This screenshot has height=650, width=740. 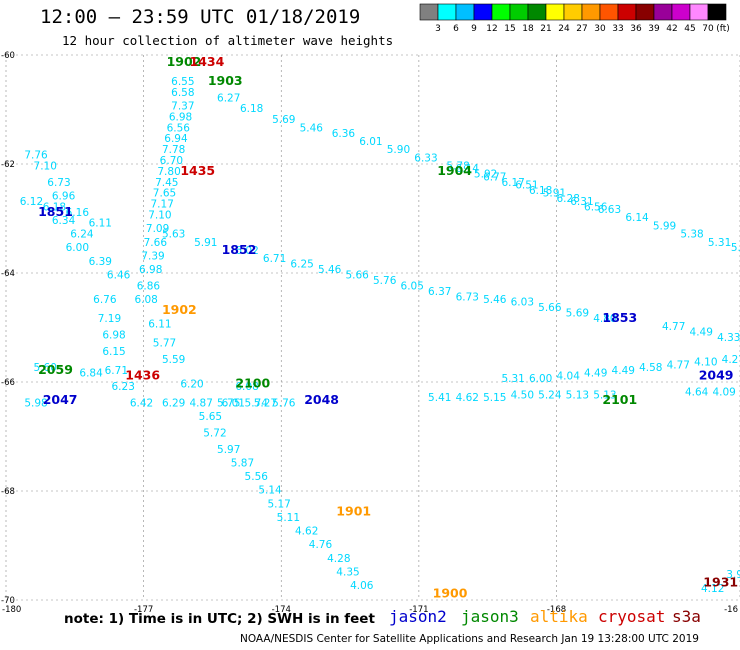 I want to click on lon-tick-label: -177, so click(x=143, y=610).